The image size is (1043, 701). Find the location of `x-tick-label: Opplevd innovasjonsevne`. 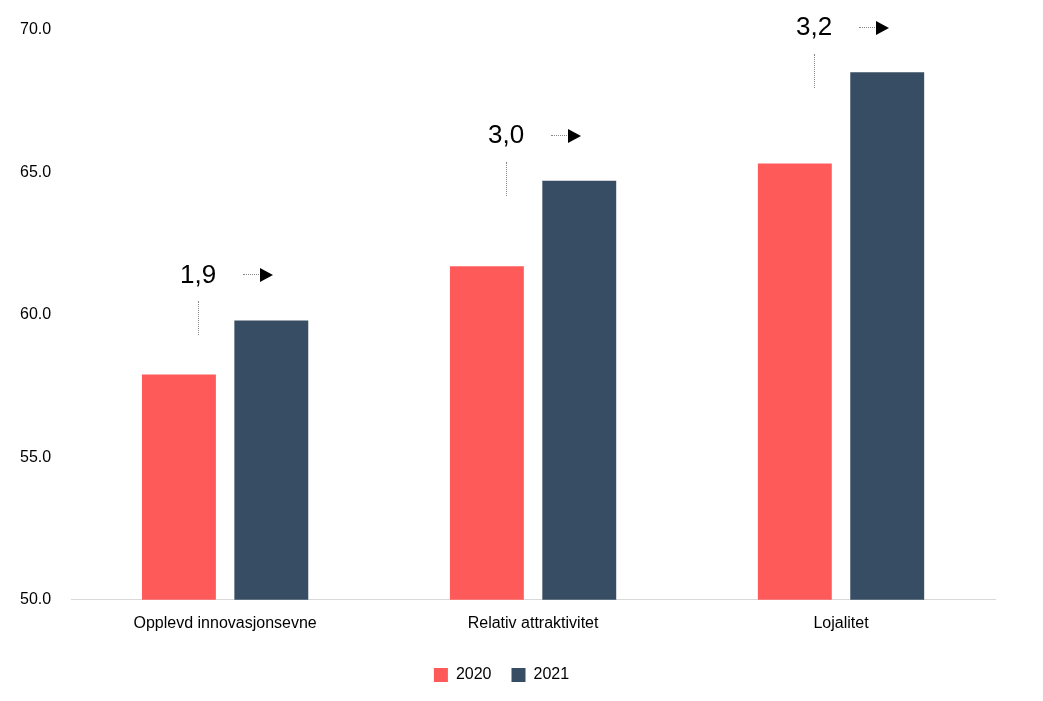

x-tick-label: Opplevd innovasjonsevne is located at coordinates (225, 622).